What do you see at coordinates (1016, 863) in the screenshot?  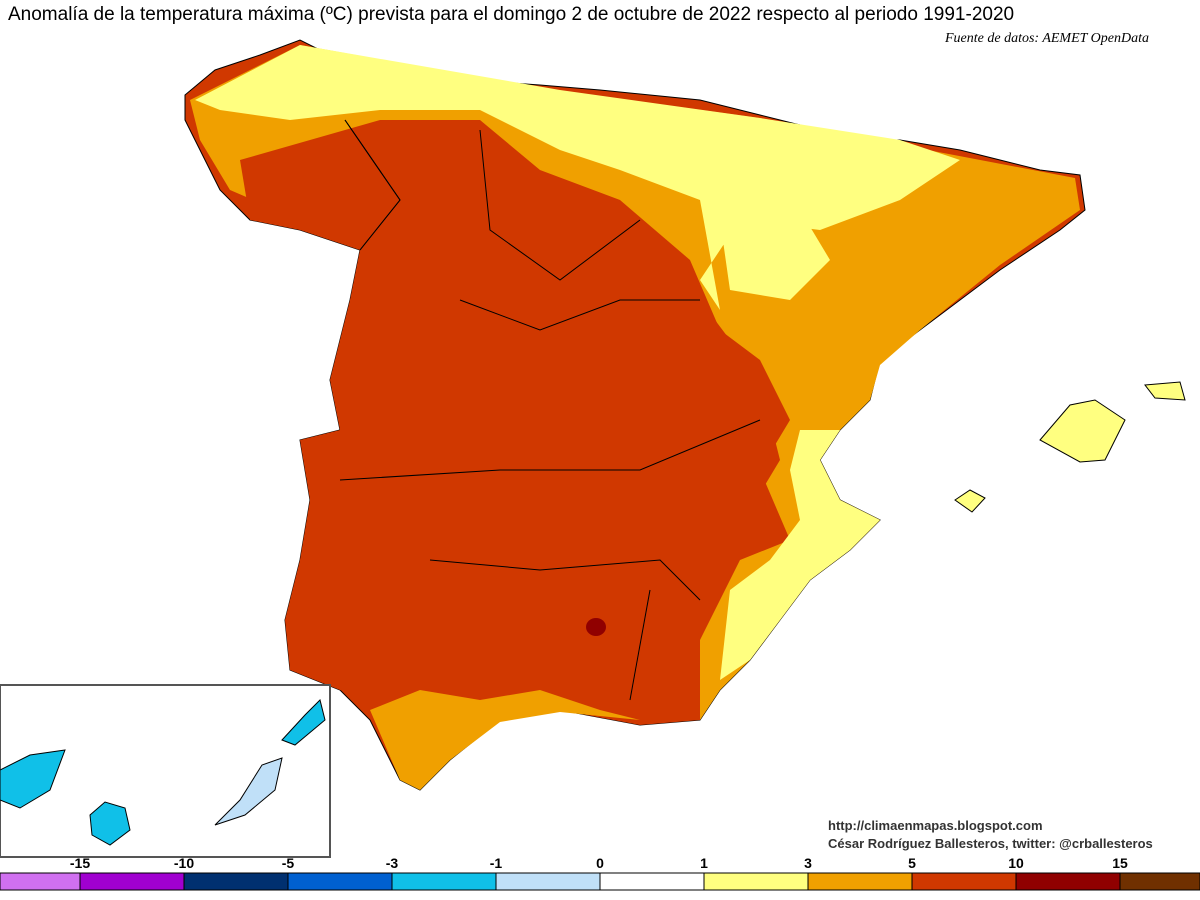 I see `legend-tick-label: 10` at bounding box center [1016, 863].